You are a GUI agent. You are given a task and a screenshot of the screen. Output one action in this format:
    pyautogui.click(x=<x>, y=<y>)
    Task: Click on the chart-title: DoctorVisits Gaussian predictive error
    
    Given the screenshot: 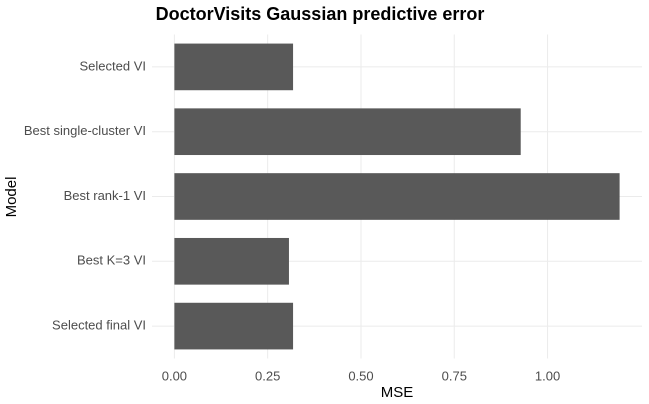 What is the action you would take?
    pyautogui.click(x=320, y=14)
    